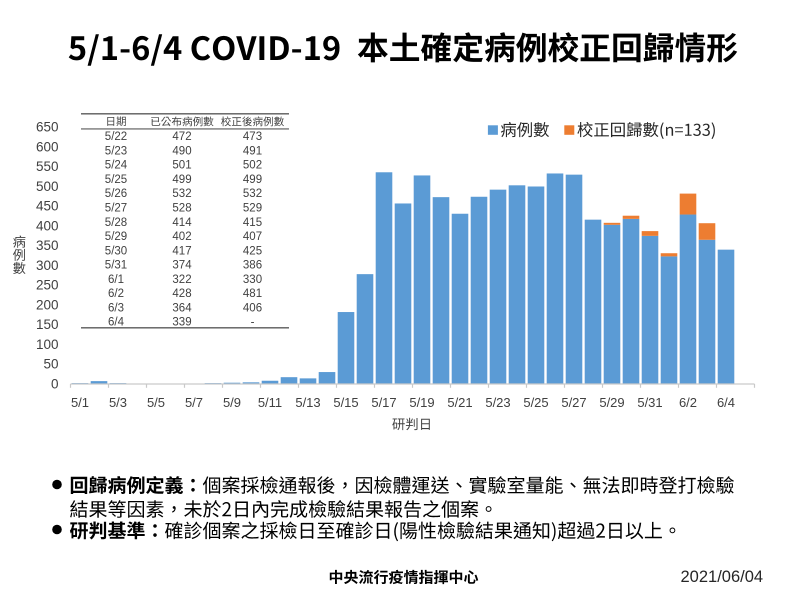 The height and width of the screenshot is (600, 800). Describe the element at coordinates (270, 402) in the screenshot. I see `svg-text: 5/11` at that location.